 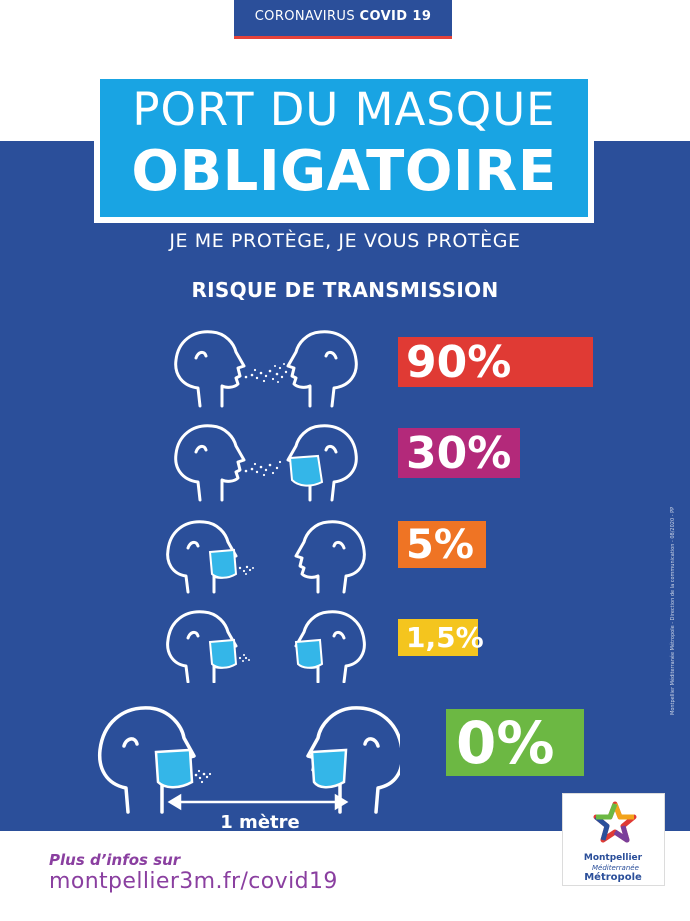 I want to click on star-logo-icon, so click(x=615, y=822).